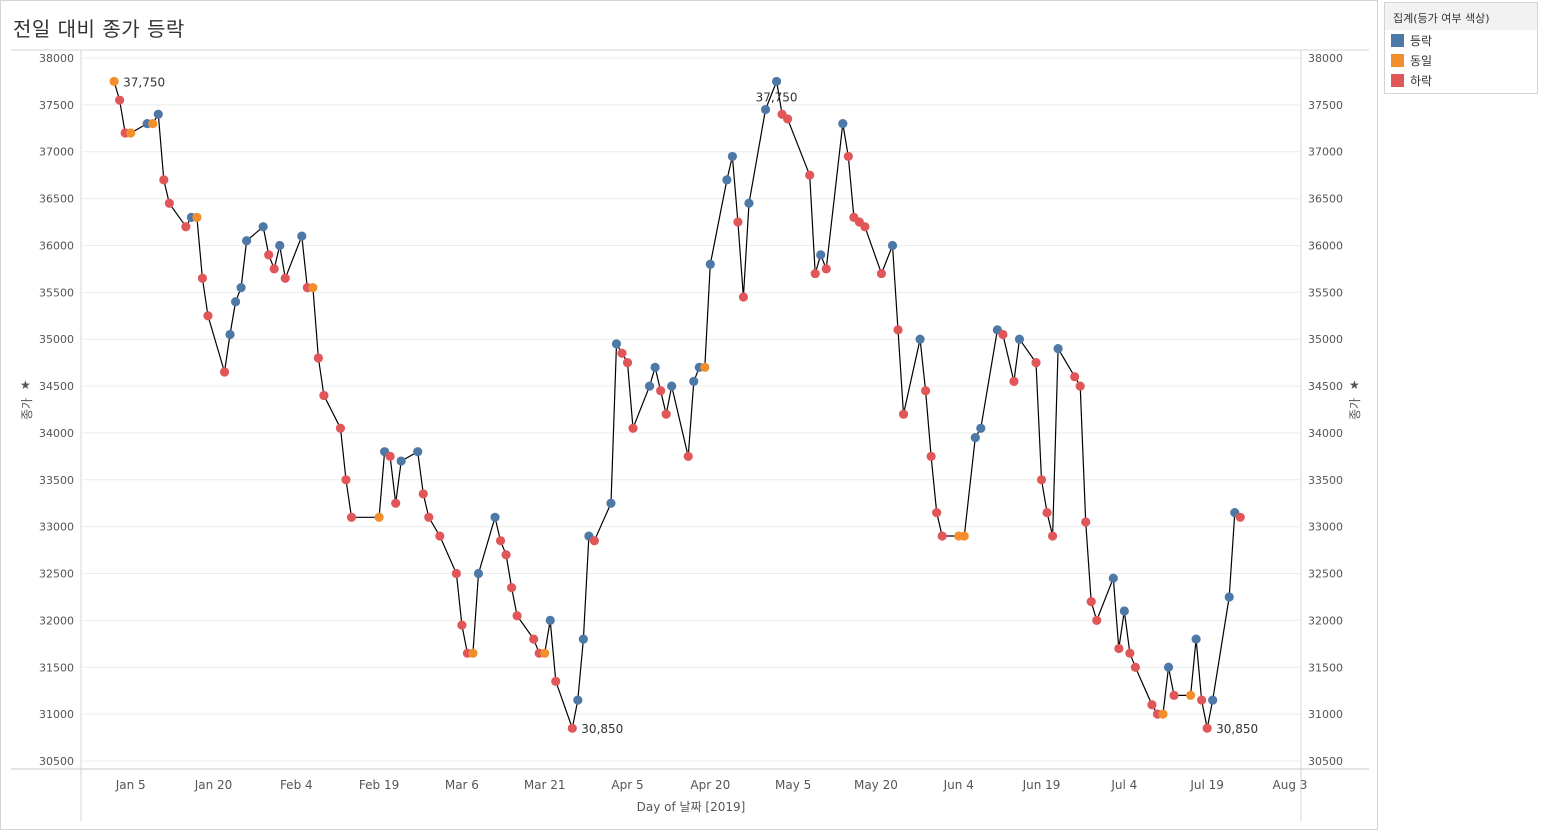 This screenshot has width=1542, height=836. I want to click on legend-item-down: 하락, so click(1461, 80).